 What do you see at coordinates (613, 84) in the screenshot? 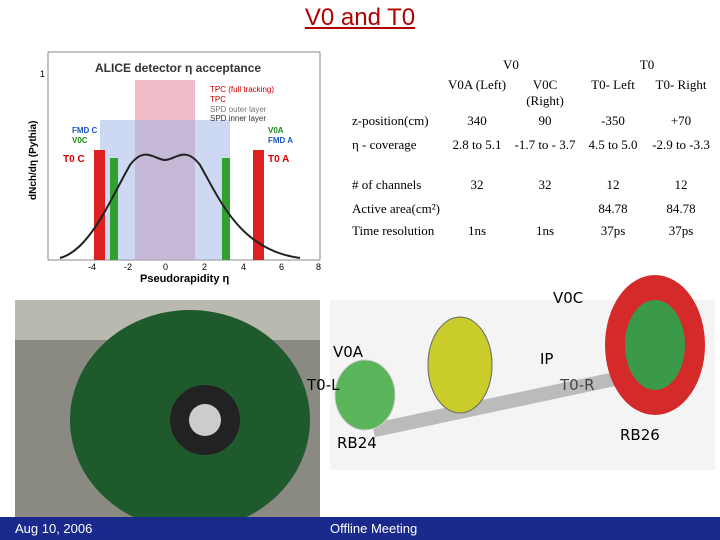
I see `column-header: T0- Left` at bounding box center [613, 84].